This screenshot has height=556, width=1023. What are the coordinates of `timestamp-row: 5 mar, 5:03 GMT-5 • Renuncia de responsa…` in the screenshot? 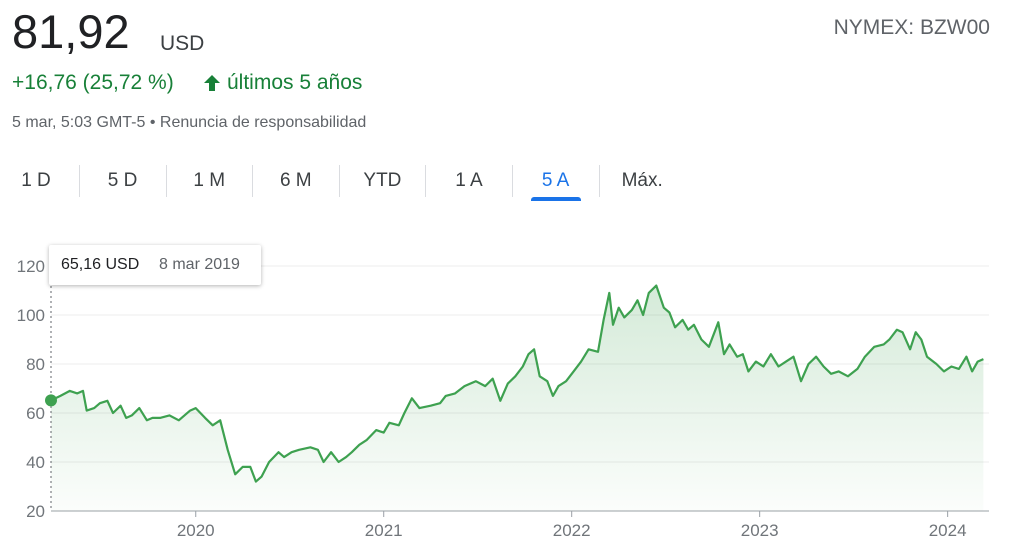 It's located at (189, 123).